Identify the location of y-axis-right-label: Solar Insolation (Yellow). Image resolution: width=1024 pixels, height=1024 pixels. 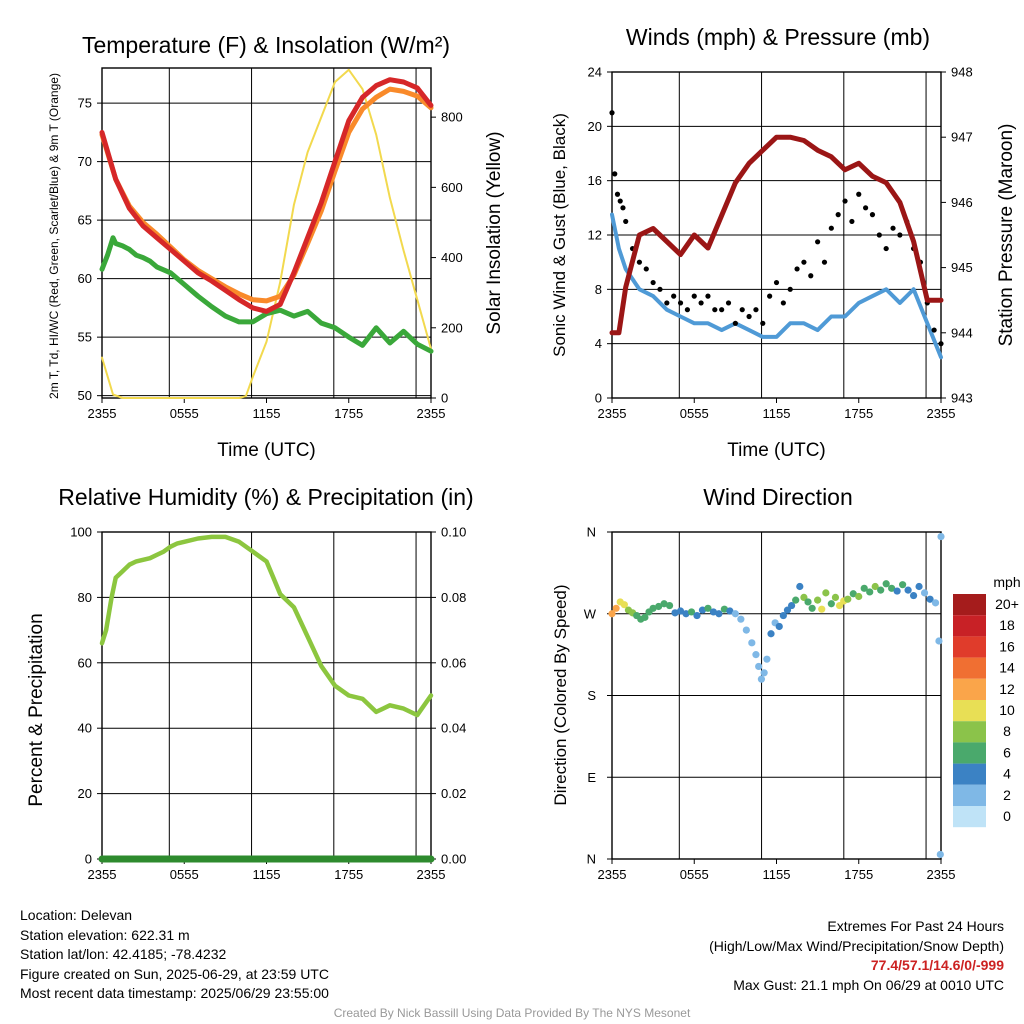
(494, 232).